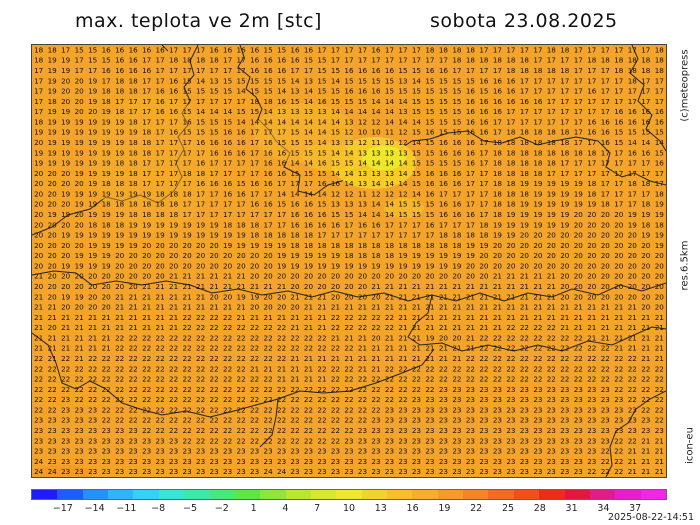  What do you see at coordinates (603, 508) in the screenshot?
I see `color-scale-tick-label: 34` at bounding box center [603, 508].